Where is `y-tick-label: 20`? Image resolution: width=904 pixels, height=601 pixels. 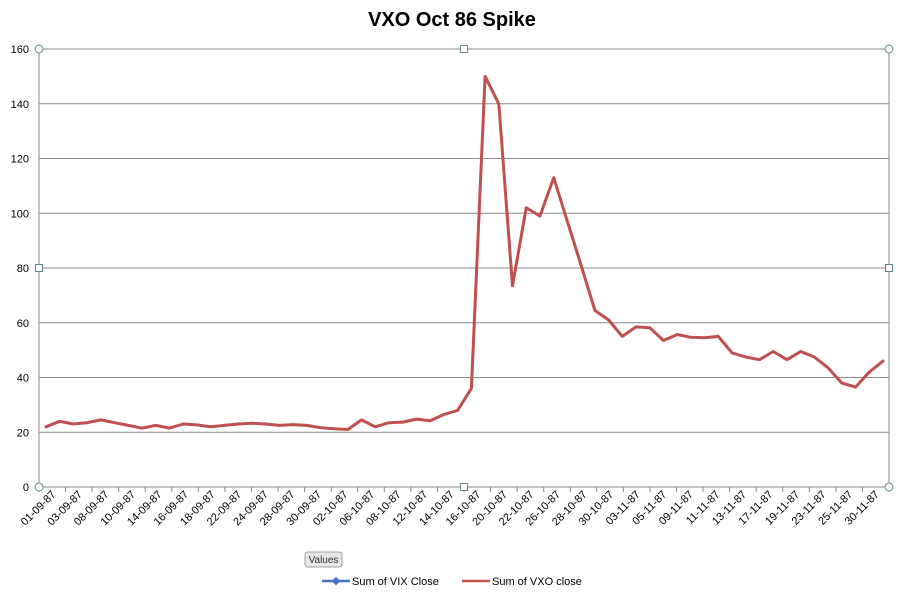
y-tick-label: 20 is located at coordinates (23, 433).